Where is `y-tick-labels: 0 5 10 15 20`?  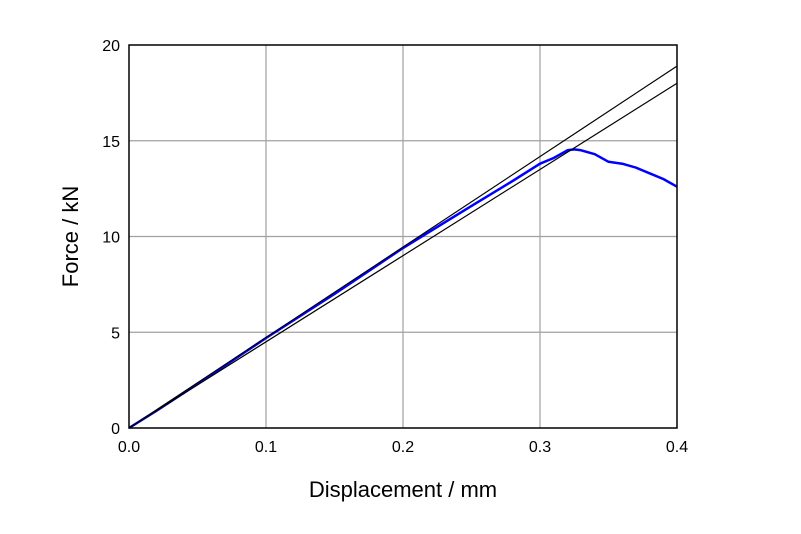
y-tick-labels: 0 5 10 15 20 is located at coordinates (111, 238).